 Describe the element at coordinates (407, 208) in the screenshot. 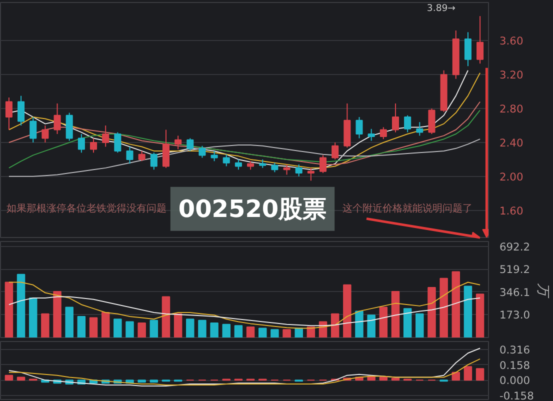

I see `annotation: 这个附近价格就能说明问题了` at that location.